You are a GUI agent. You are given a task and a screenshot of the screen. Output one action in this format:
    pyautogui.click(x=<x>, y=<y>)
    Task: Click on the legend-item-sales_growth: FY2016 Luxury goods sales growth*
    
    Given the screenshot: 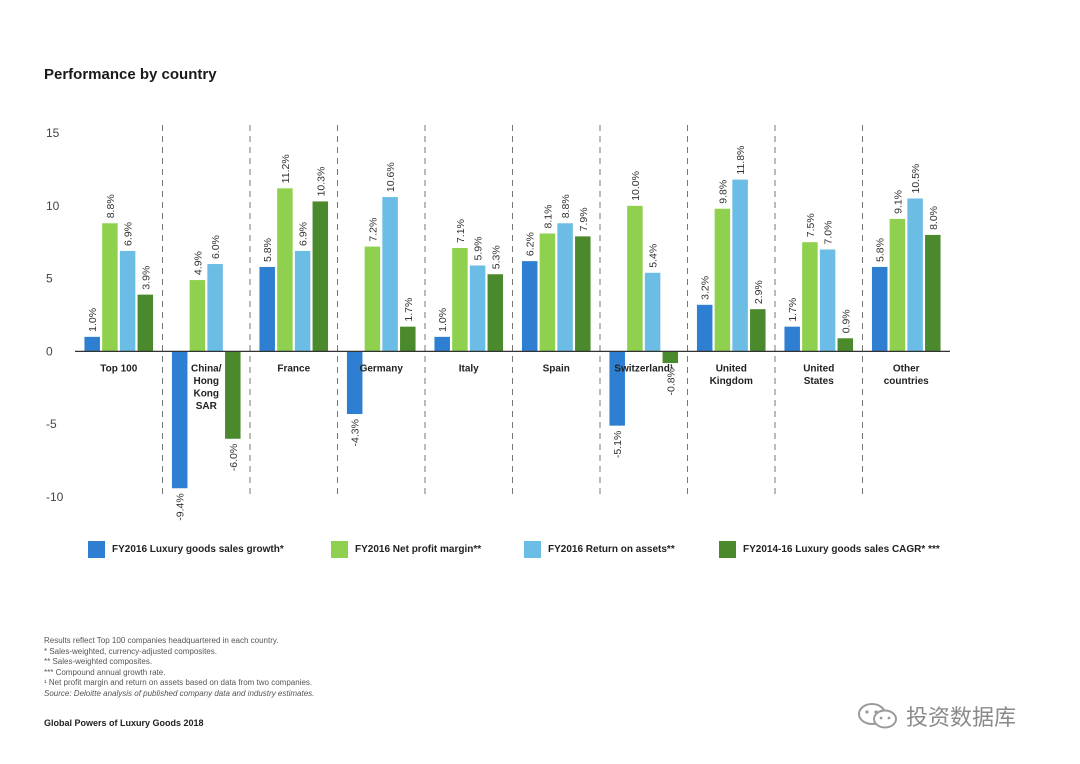 What is the action you would take?
    pyautogui.click(x=186, y=549)
    